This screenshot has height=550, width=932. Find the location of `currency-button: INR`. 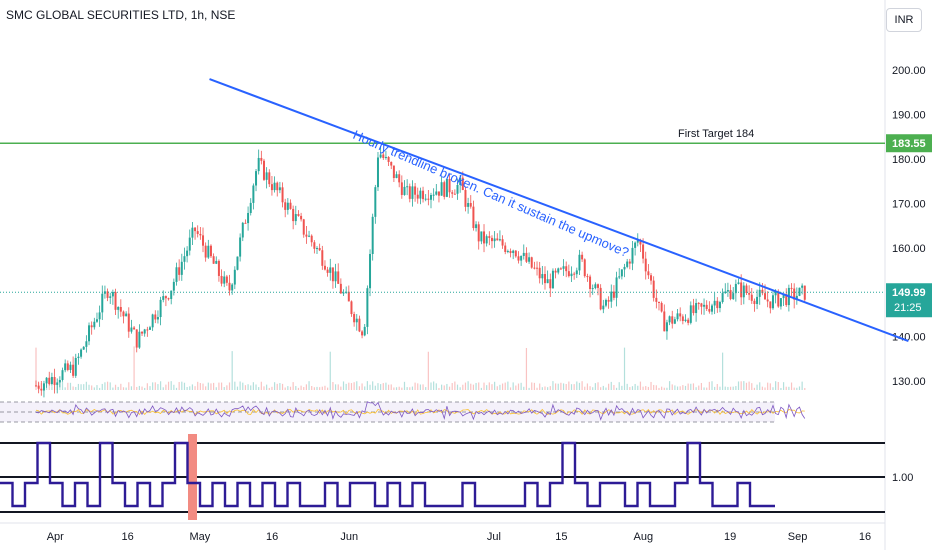

currency-button: INR is located at coordinates (904, 20).